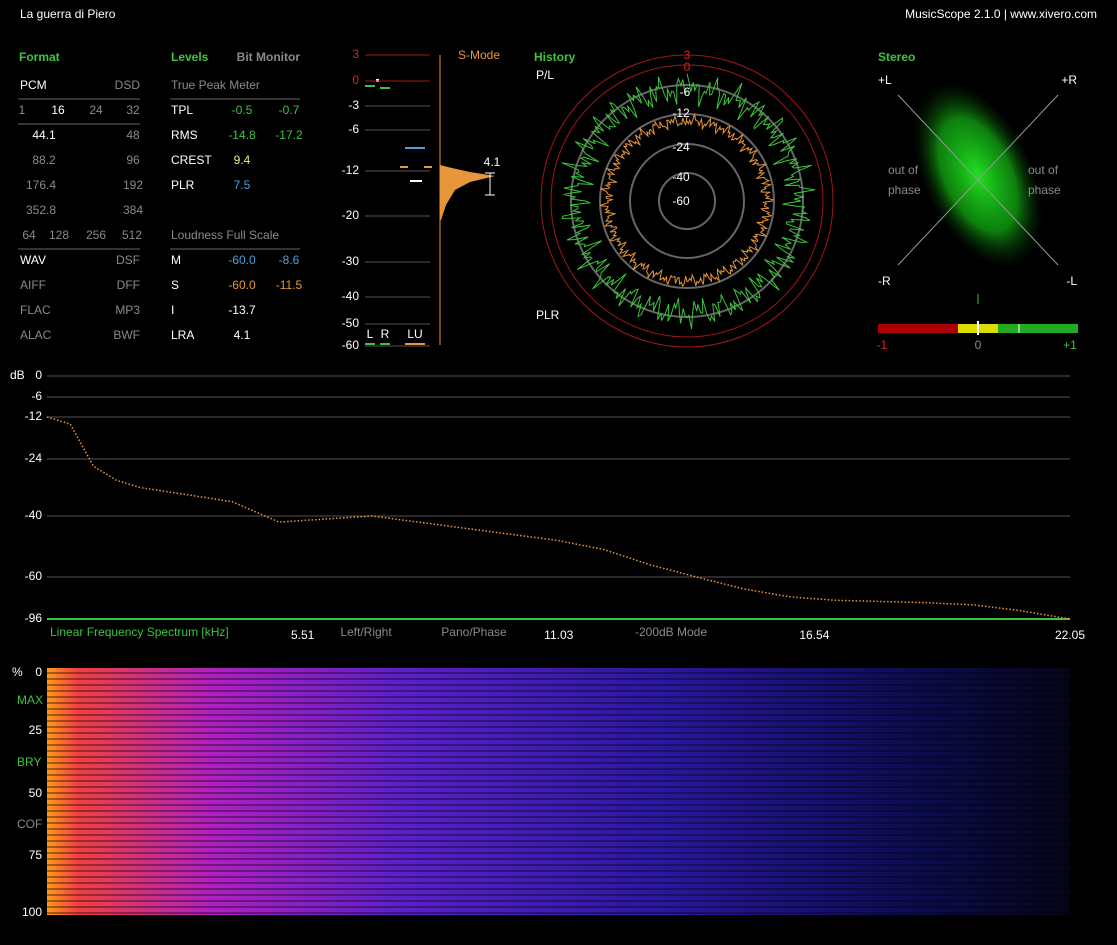 The height and width of the screenshot is (945, 1117). What do you see at coordinates (385, 334) in the screenshot?
I see `label: R` at bounding box center [385, 334].